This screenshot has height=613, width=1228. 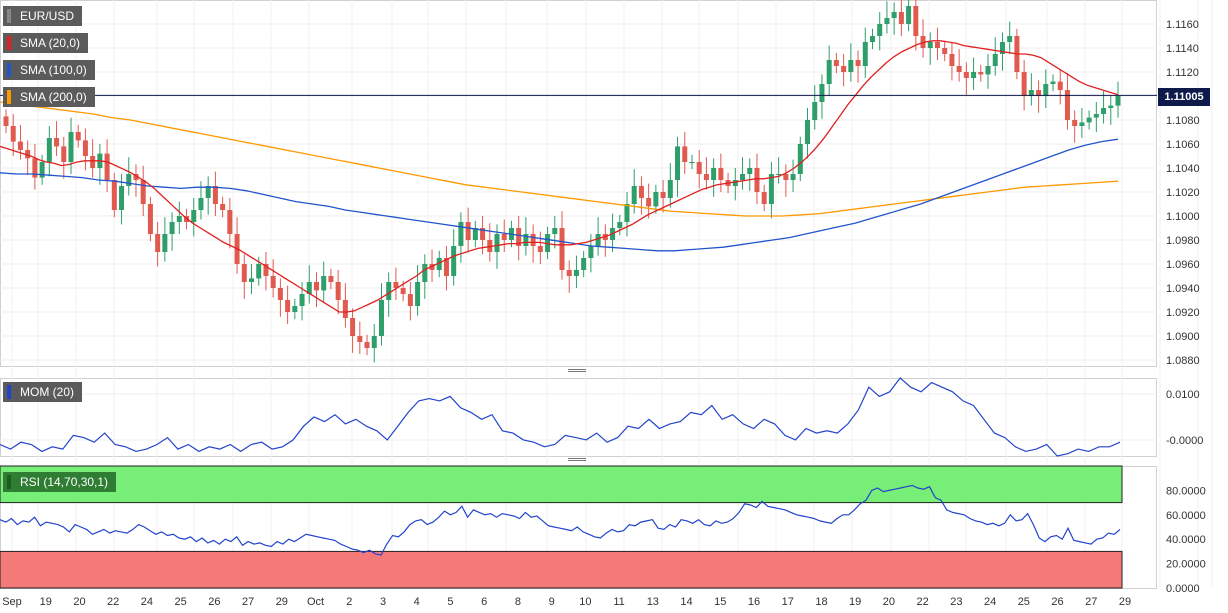 I want to click on symbol-label: EUR/USD, so click(x=43, y=16).